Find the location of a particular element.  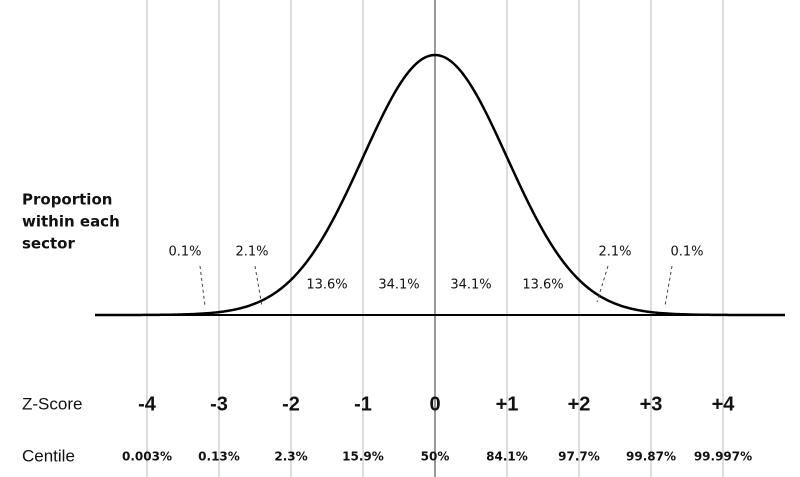

centile-label: Centile is located at coordinates (48, 455).